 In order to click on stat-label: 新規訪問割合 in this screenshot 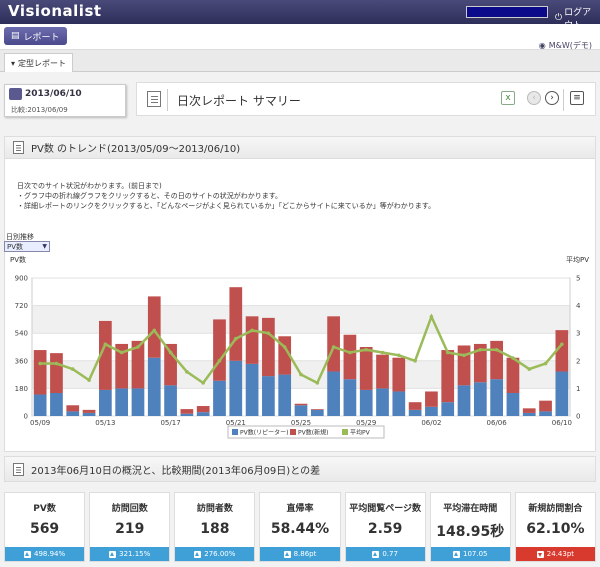, I will do `click(555, 509)`.